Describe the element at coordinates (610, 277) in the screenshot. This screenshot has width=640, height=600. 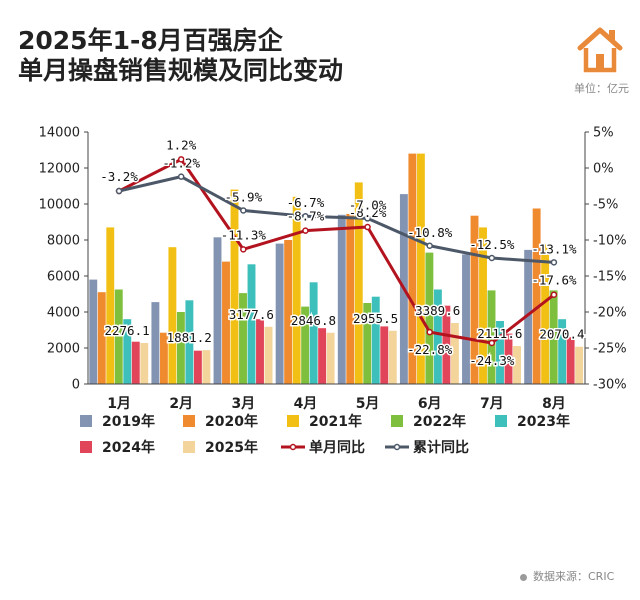
I see `y2-tick-label: -15%` at that location.